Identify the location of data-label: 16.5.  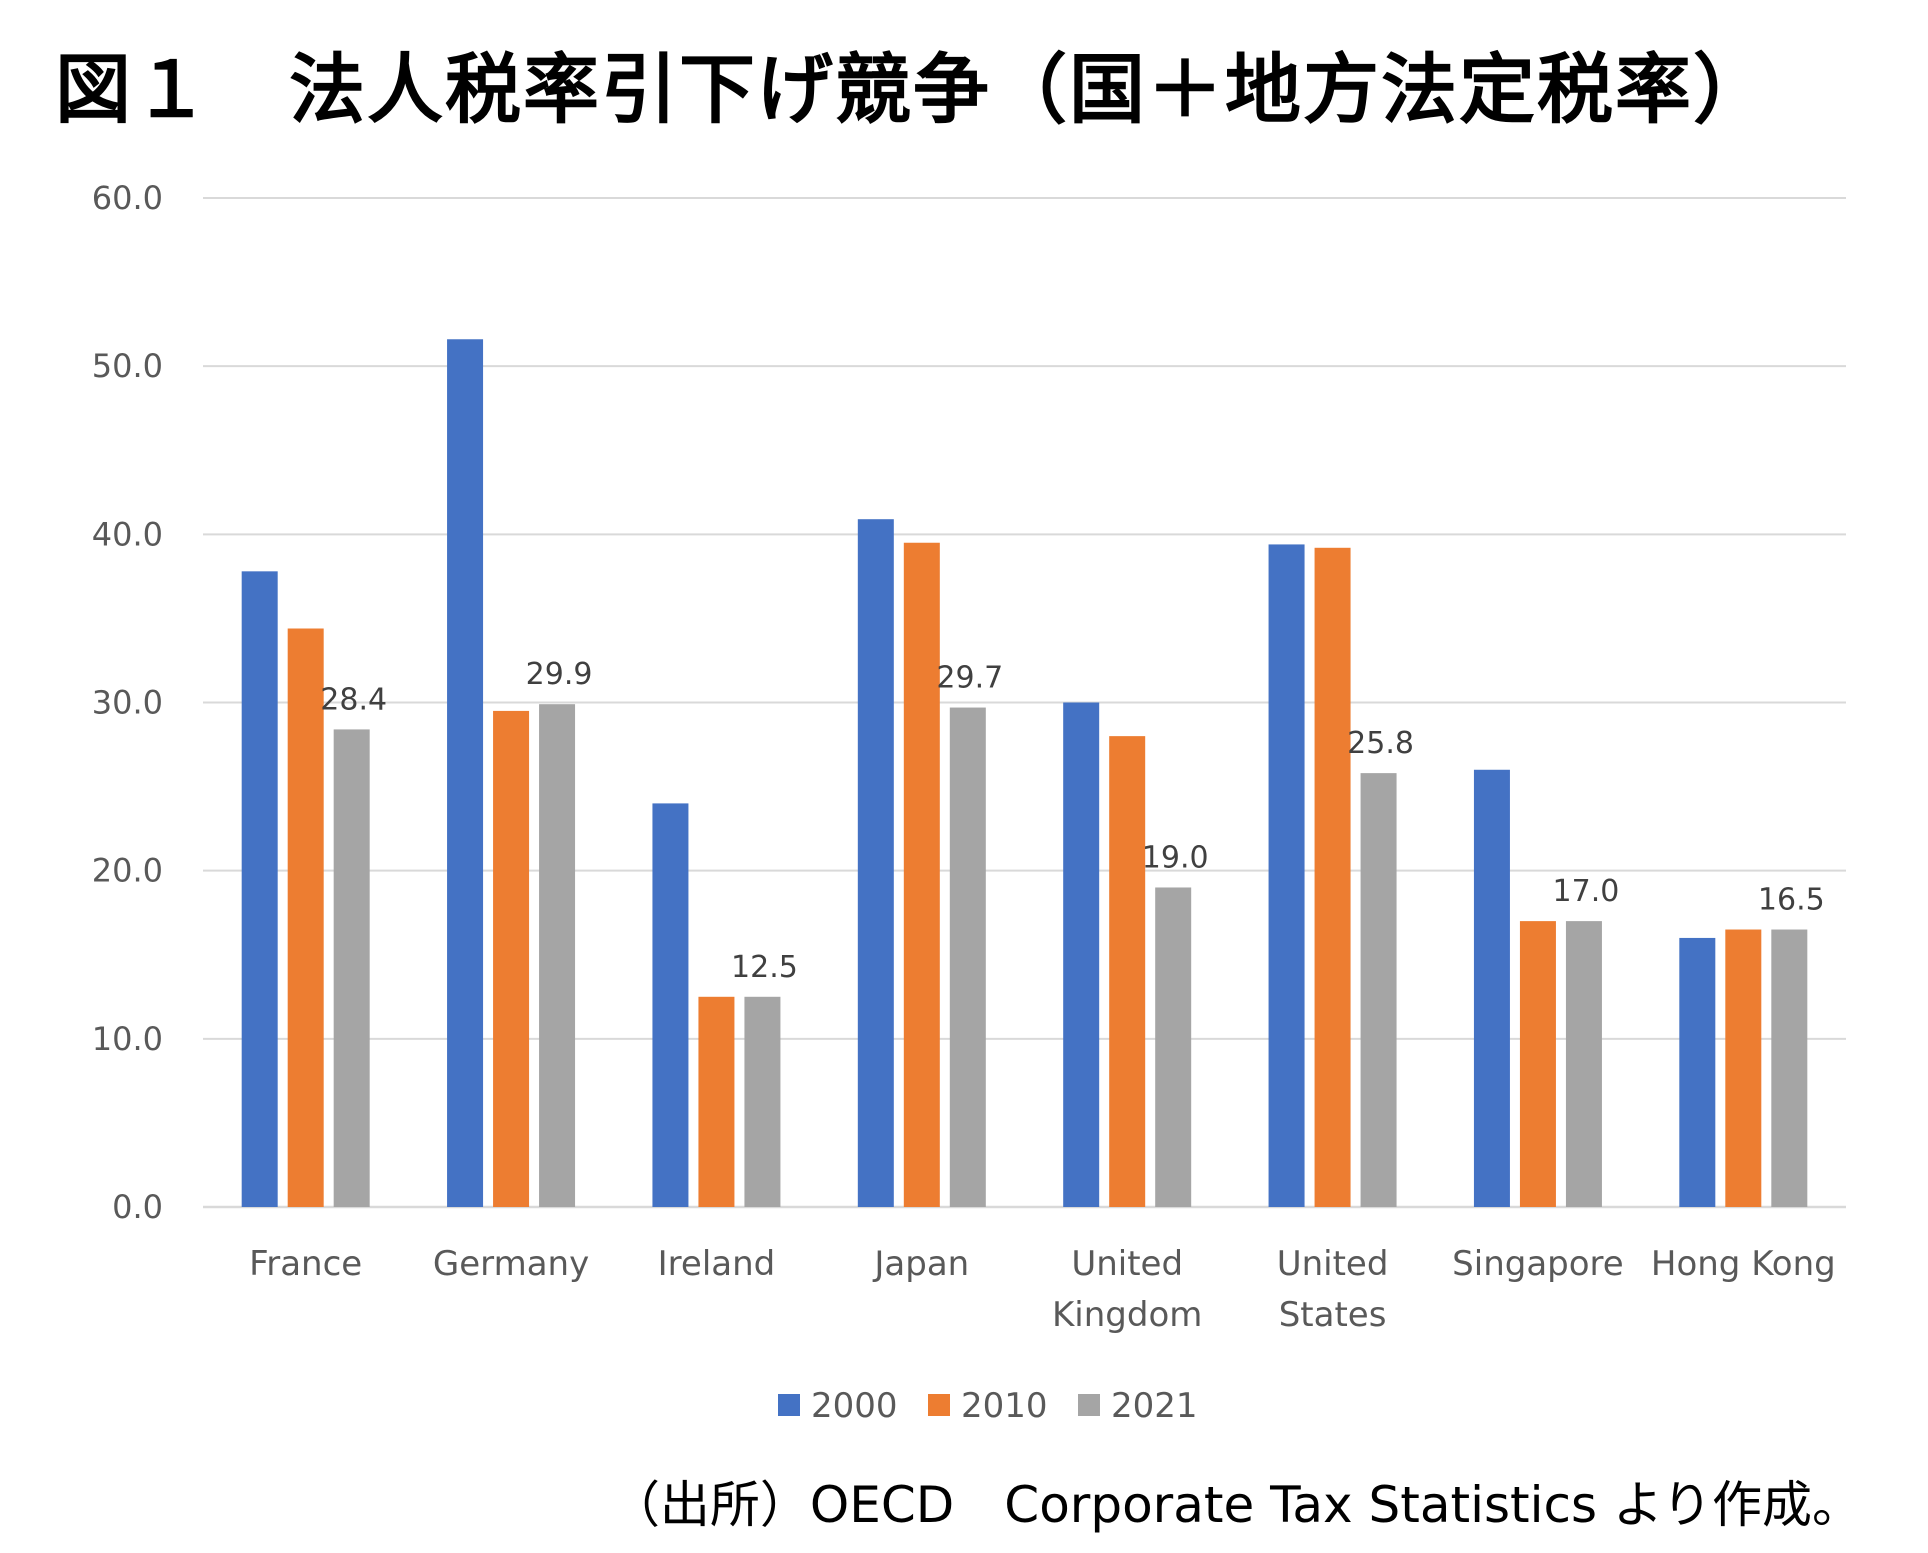
(1791, 900).